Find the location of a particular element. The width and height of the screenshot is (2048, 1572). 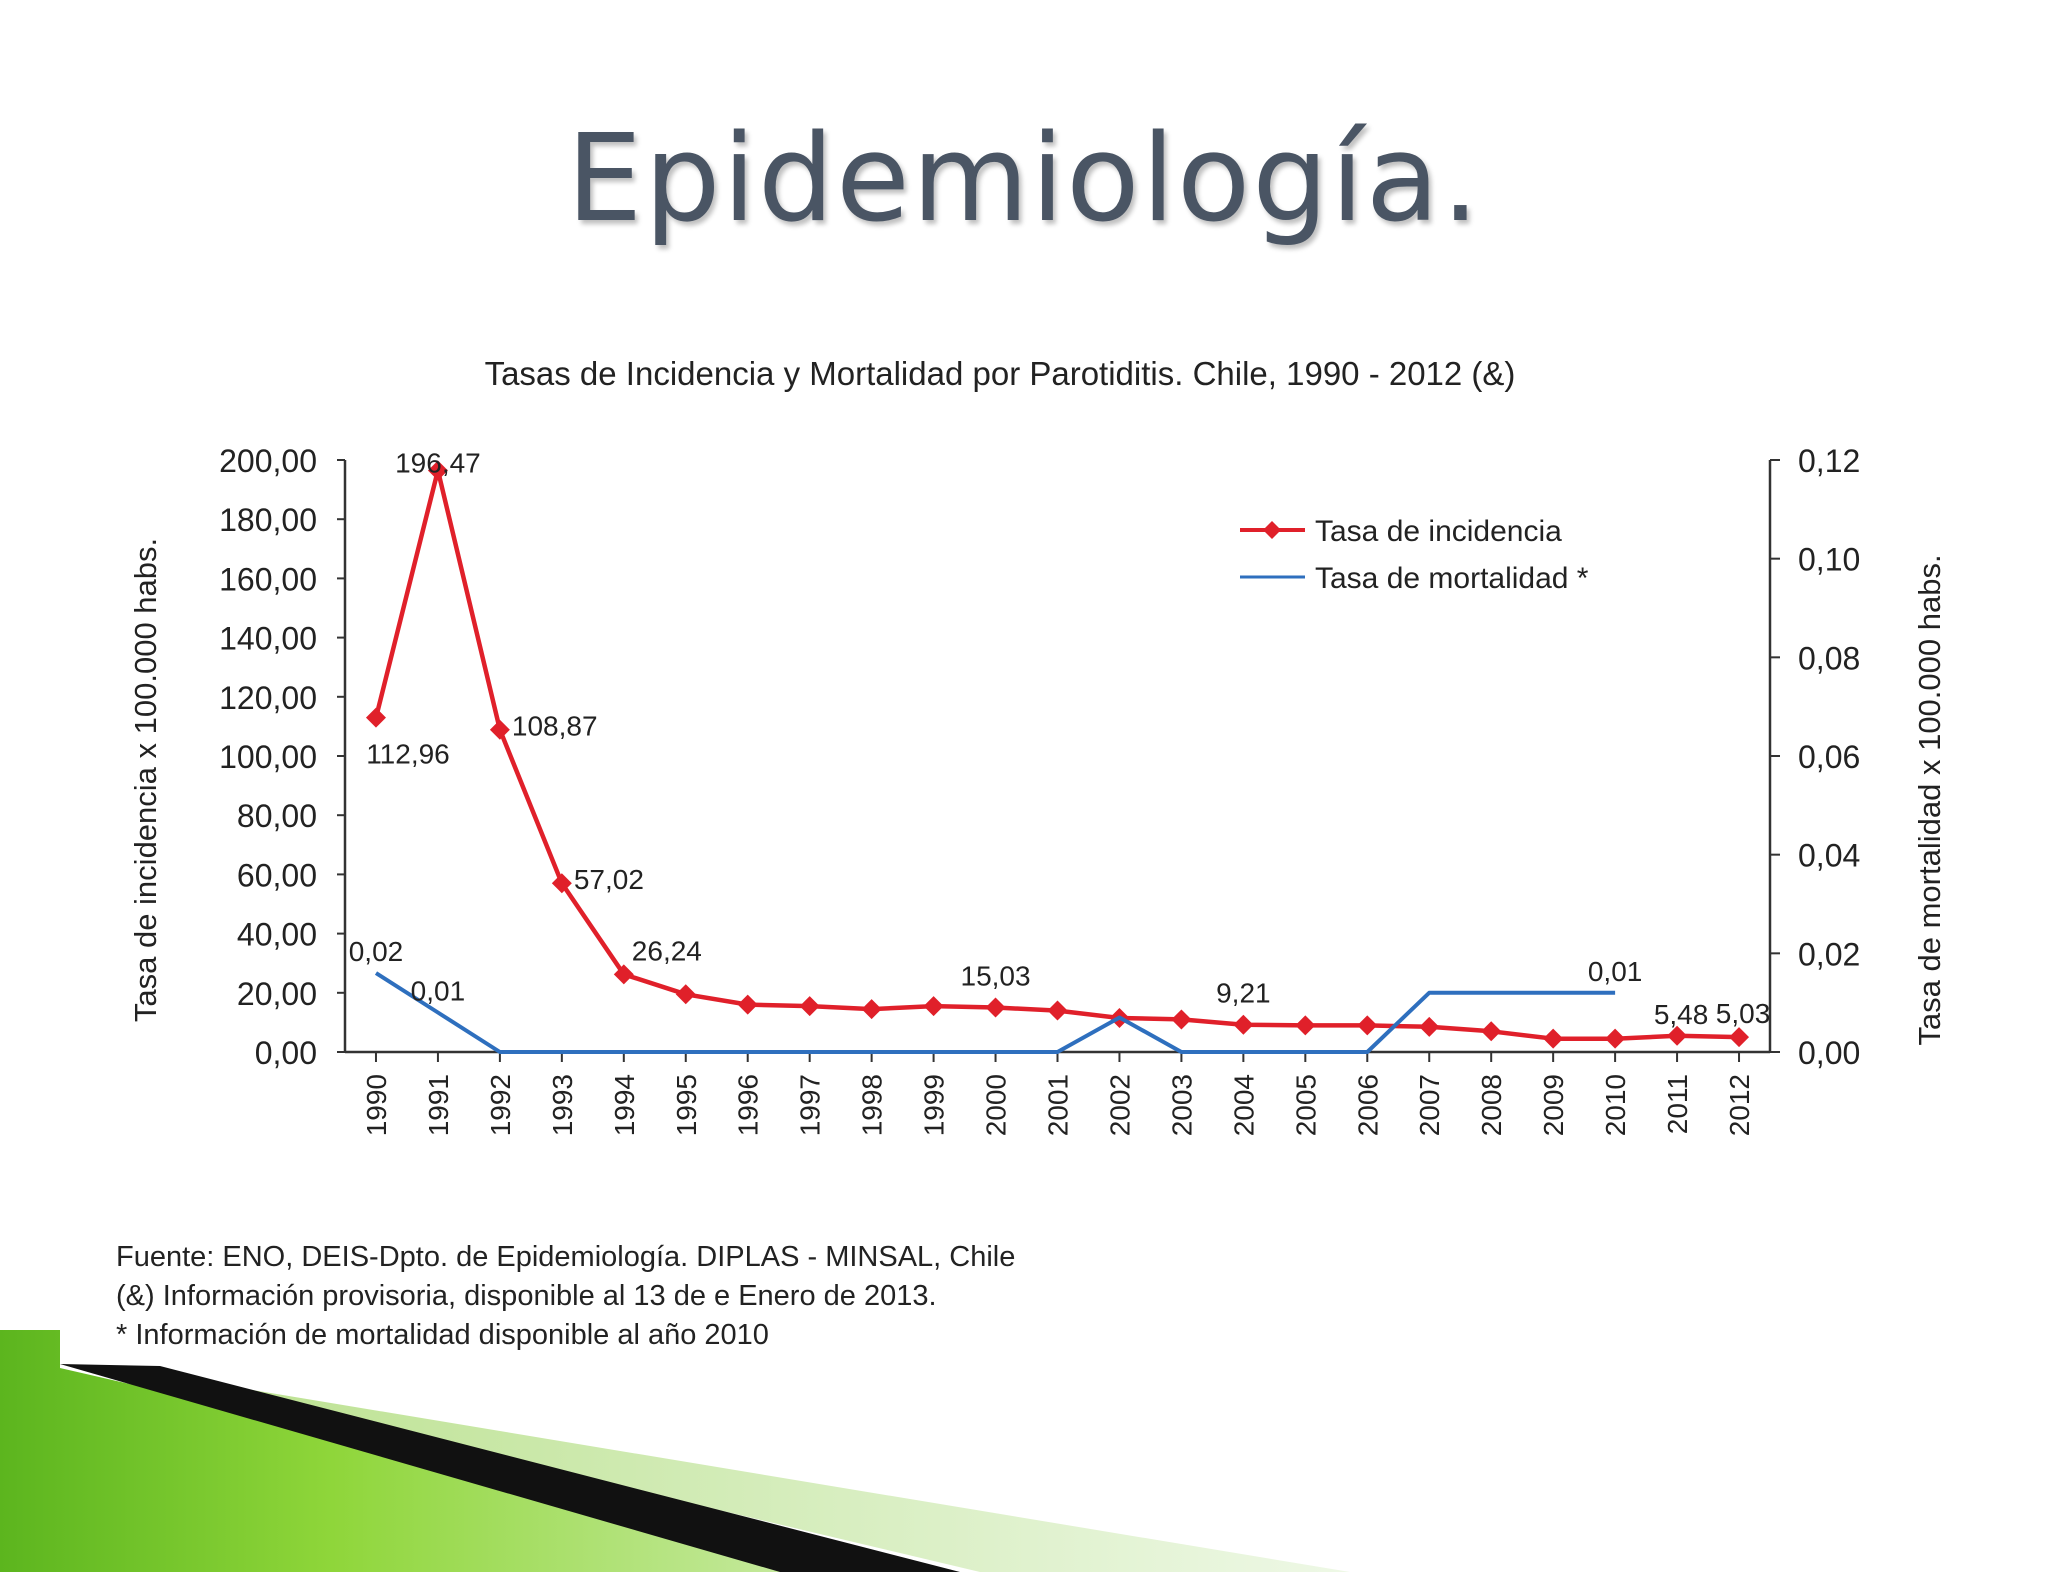

black-swoosh is located at coordinates (510, 1468).